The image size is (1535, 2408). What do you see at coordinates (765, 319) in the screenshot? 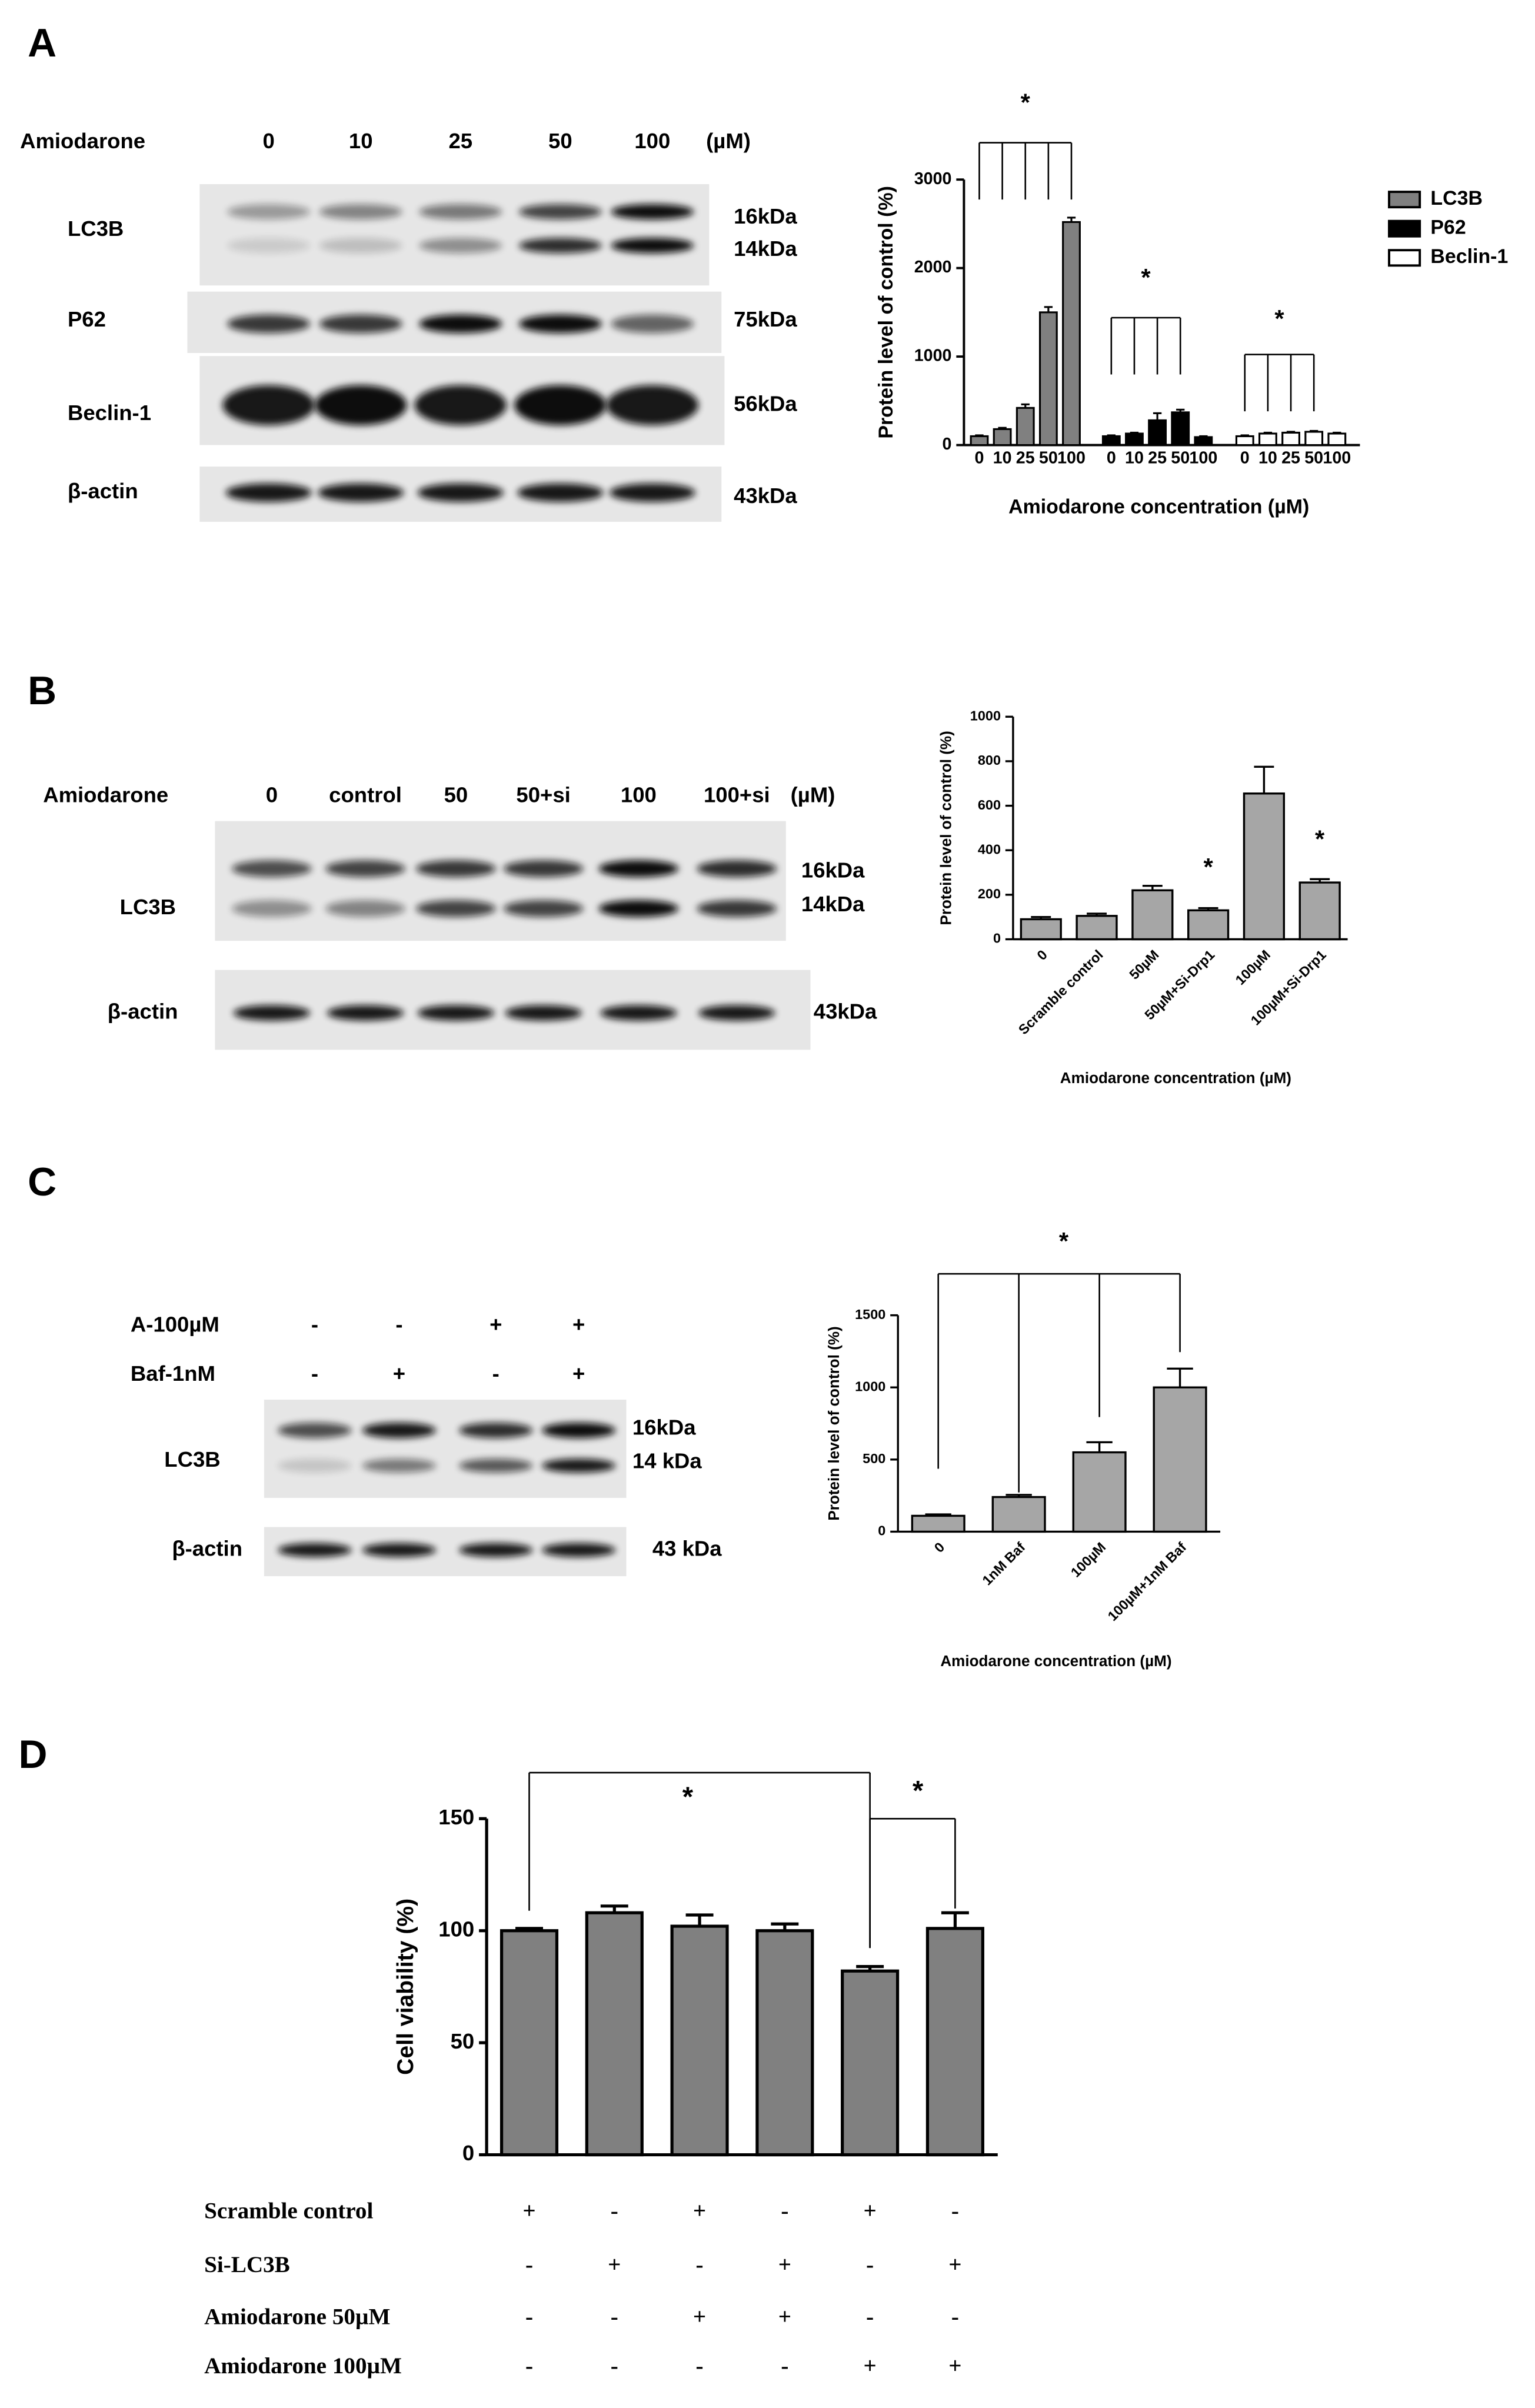
I see `kda-label: 75kDa` at bounding box center [765, 319].